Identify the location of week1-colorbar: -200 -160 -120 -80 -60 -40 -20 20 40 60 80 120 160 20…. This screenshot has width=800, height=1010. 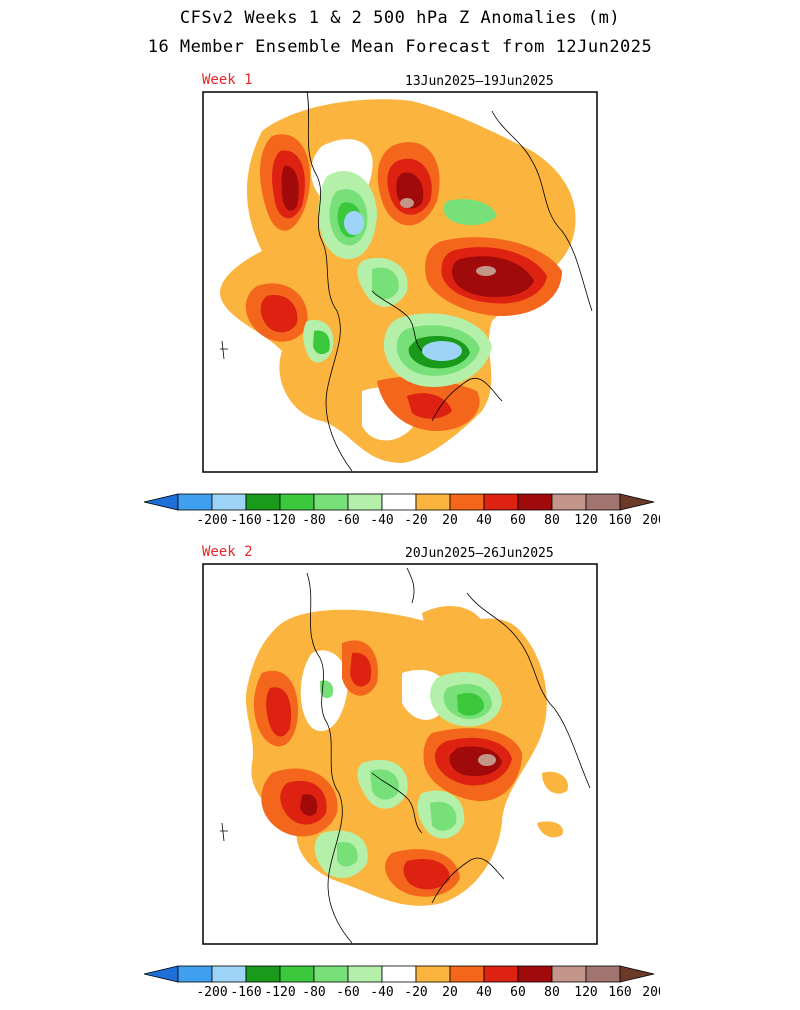
(403, 512).